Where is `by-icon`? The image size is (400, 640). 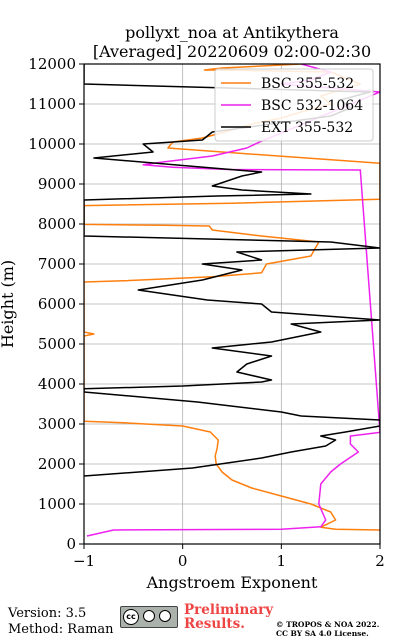
by-icon is located at coordinates (149, 616).